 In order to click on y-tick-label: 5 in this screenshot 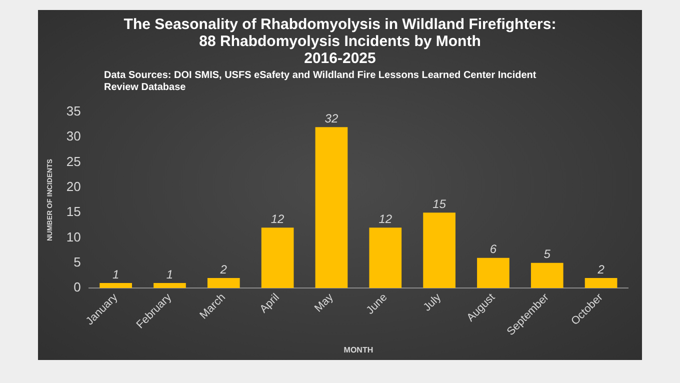, I will do `click(77, 262)`.